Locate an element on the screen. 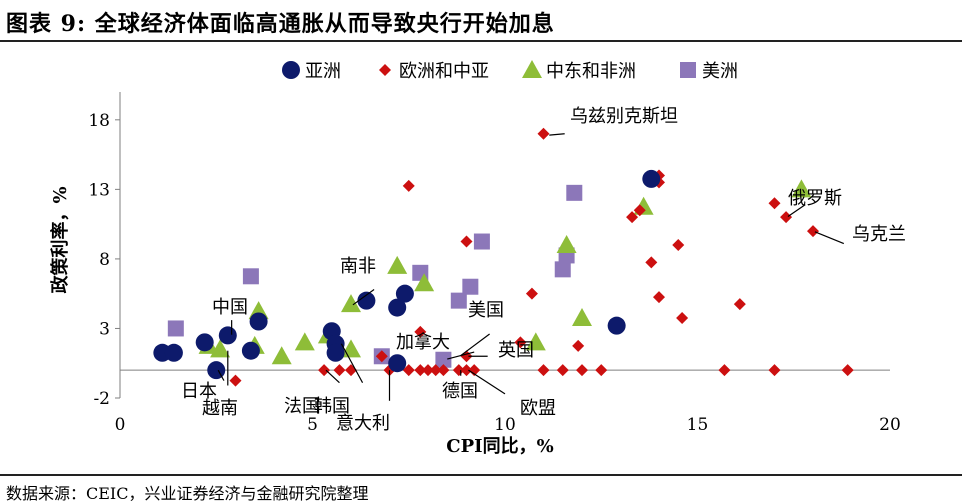 The image size is (962, 504). footer-rule is located at coordinates (481, 475).